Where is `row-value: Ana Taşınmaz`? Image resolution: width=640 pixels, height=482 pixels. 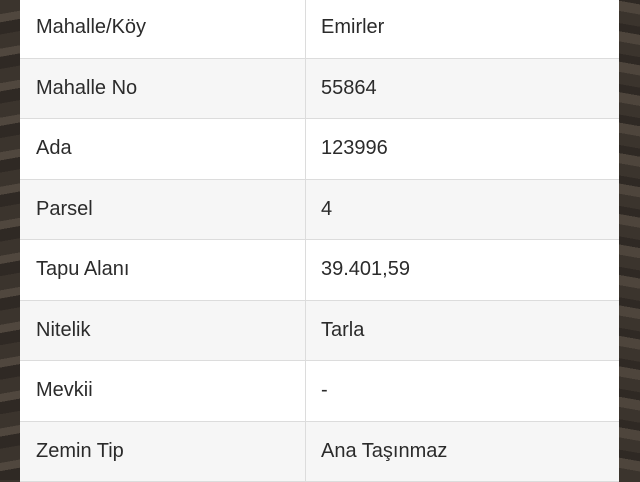 row-value: Ana Taşınmaz is located at coordinates (462, 452).